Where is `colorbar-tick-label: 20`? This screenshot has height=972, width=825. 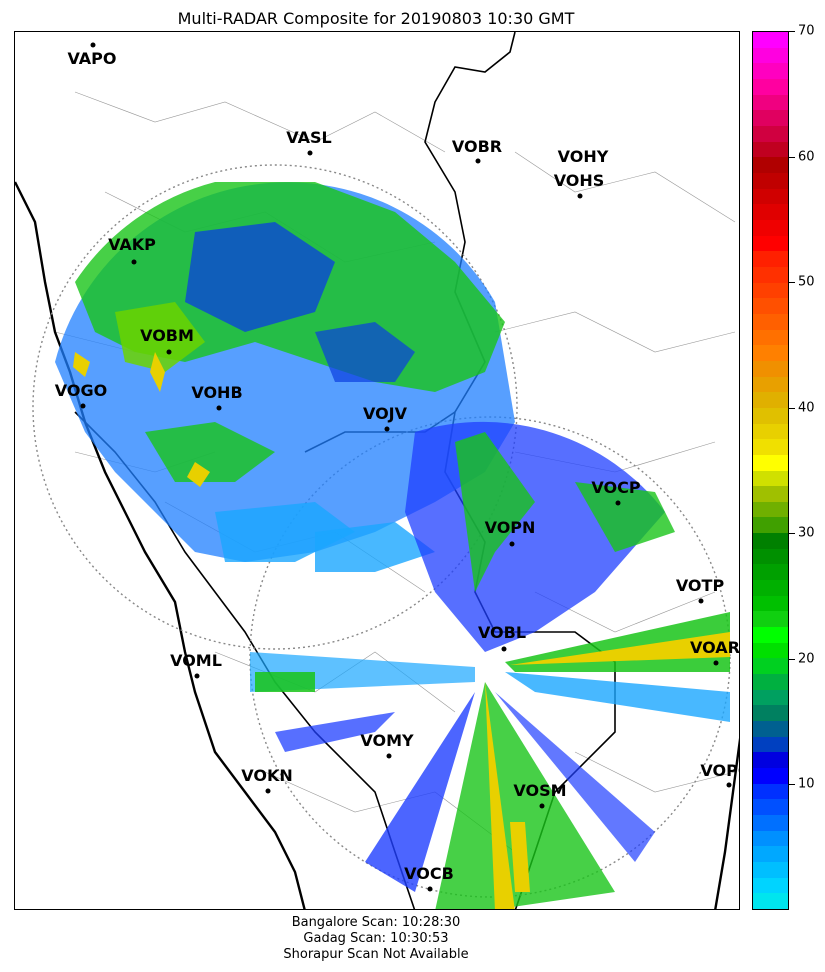
colorbar-tick-label: 20 is located at coordinates (806, 659).